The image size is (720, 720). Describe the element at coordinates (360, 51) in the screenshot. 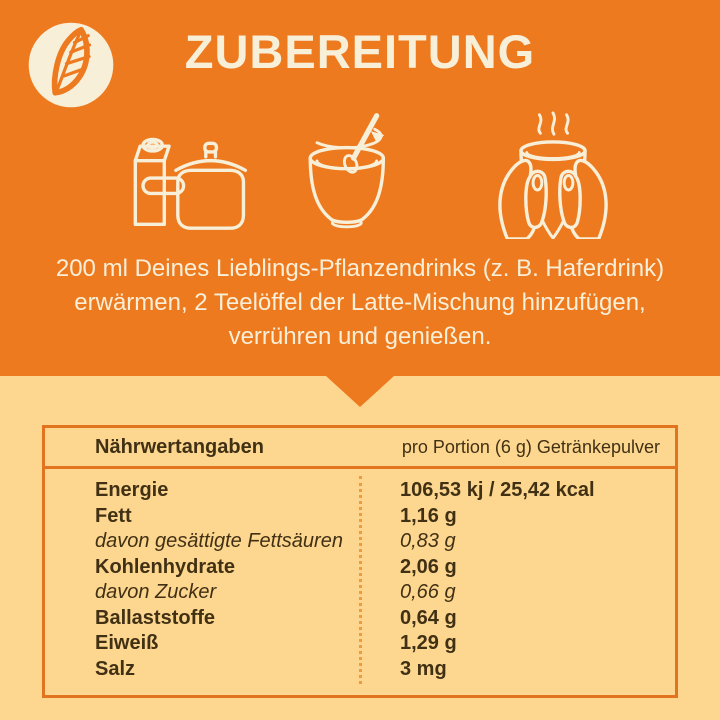

I see `page-title: ZUBEREITUNG` at that location.